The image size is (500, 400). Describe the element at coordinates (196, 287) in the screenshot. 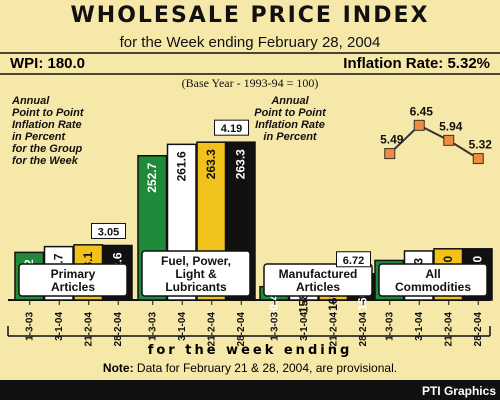

I see `group-label-line: Lubricants` at that location.